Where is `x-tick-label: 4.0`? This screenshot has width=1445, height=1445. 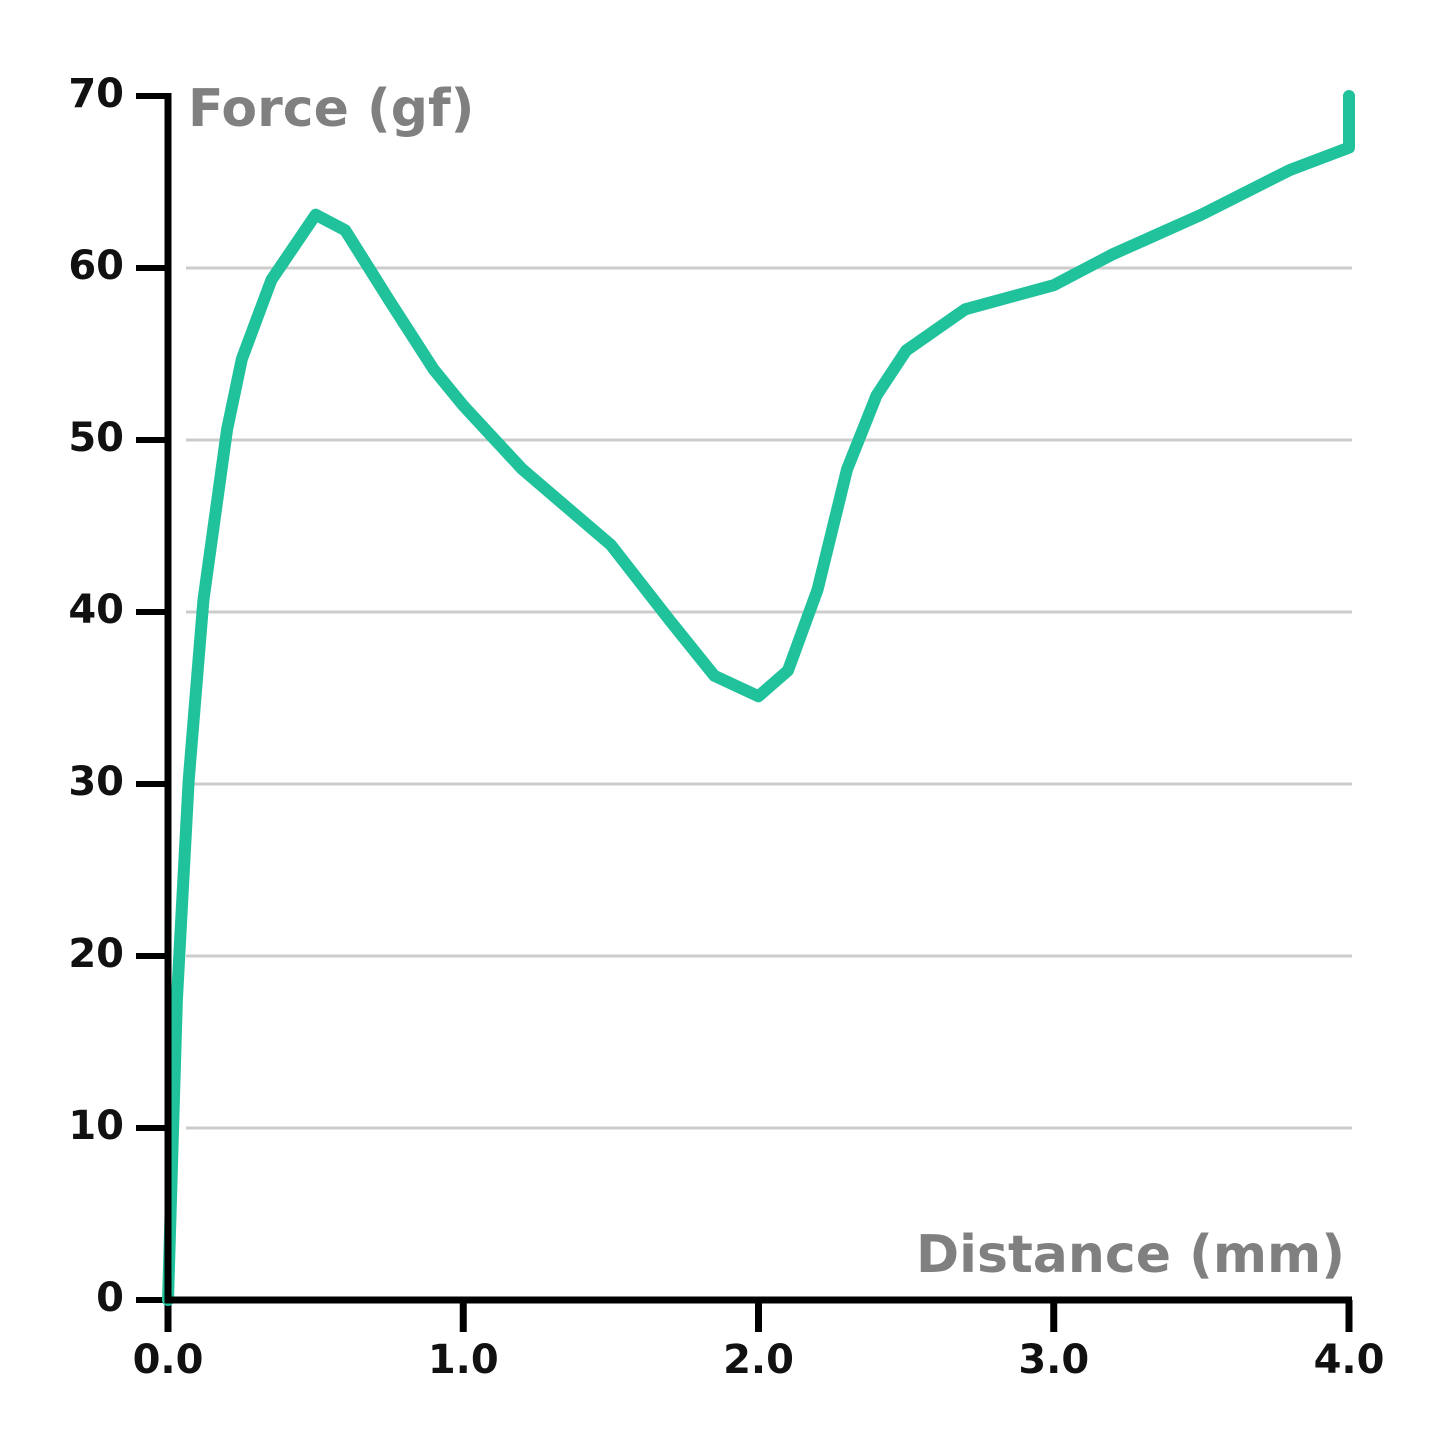
x-tick-label: 4.0 is located at coordinates (1349, 1360).